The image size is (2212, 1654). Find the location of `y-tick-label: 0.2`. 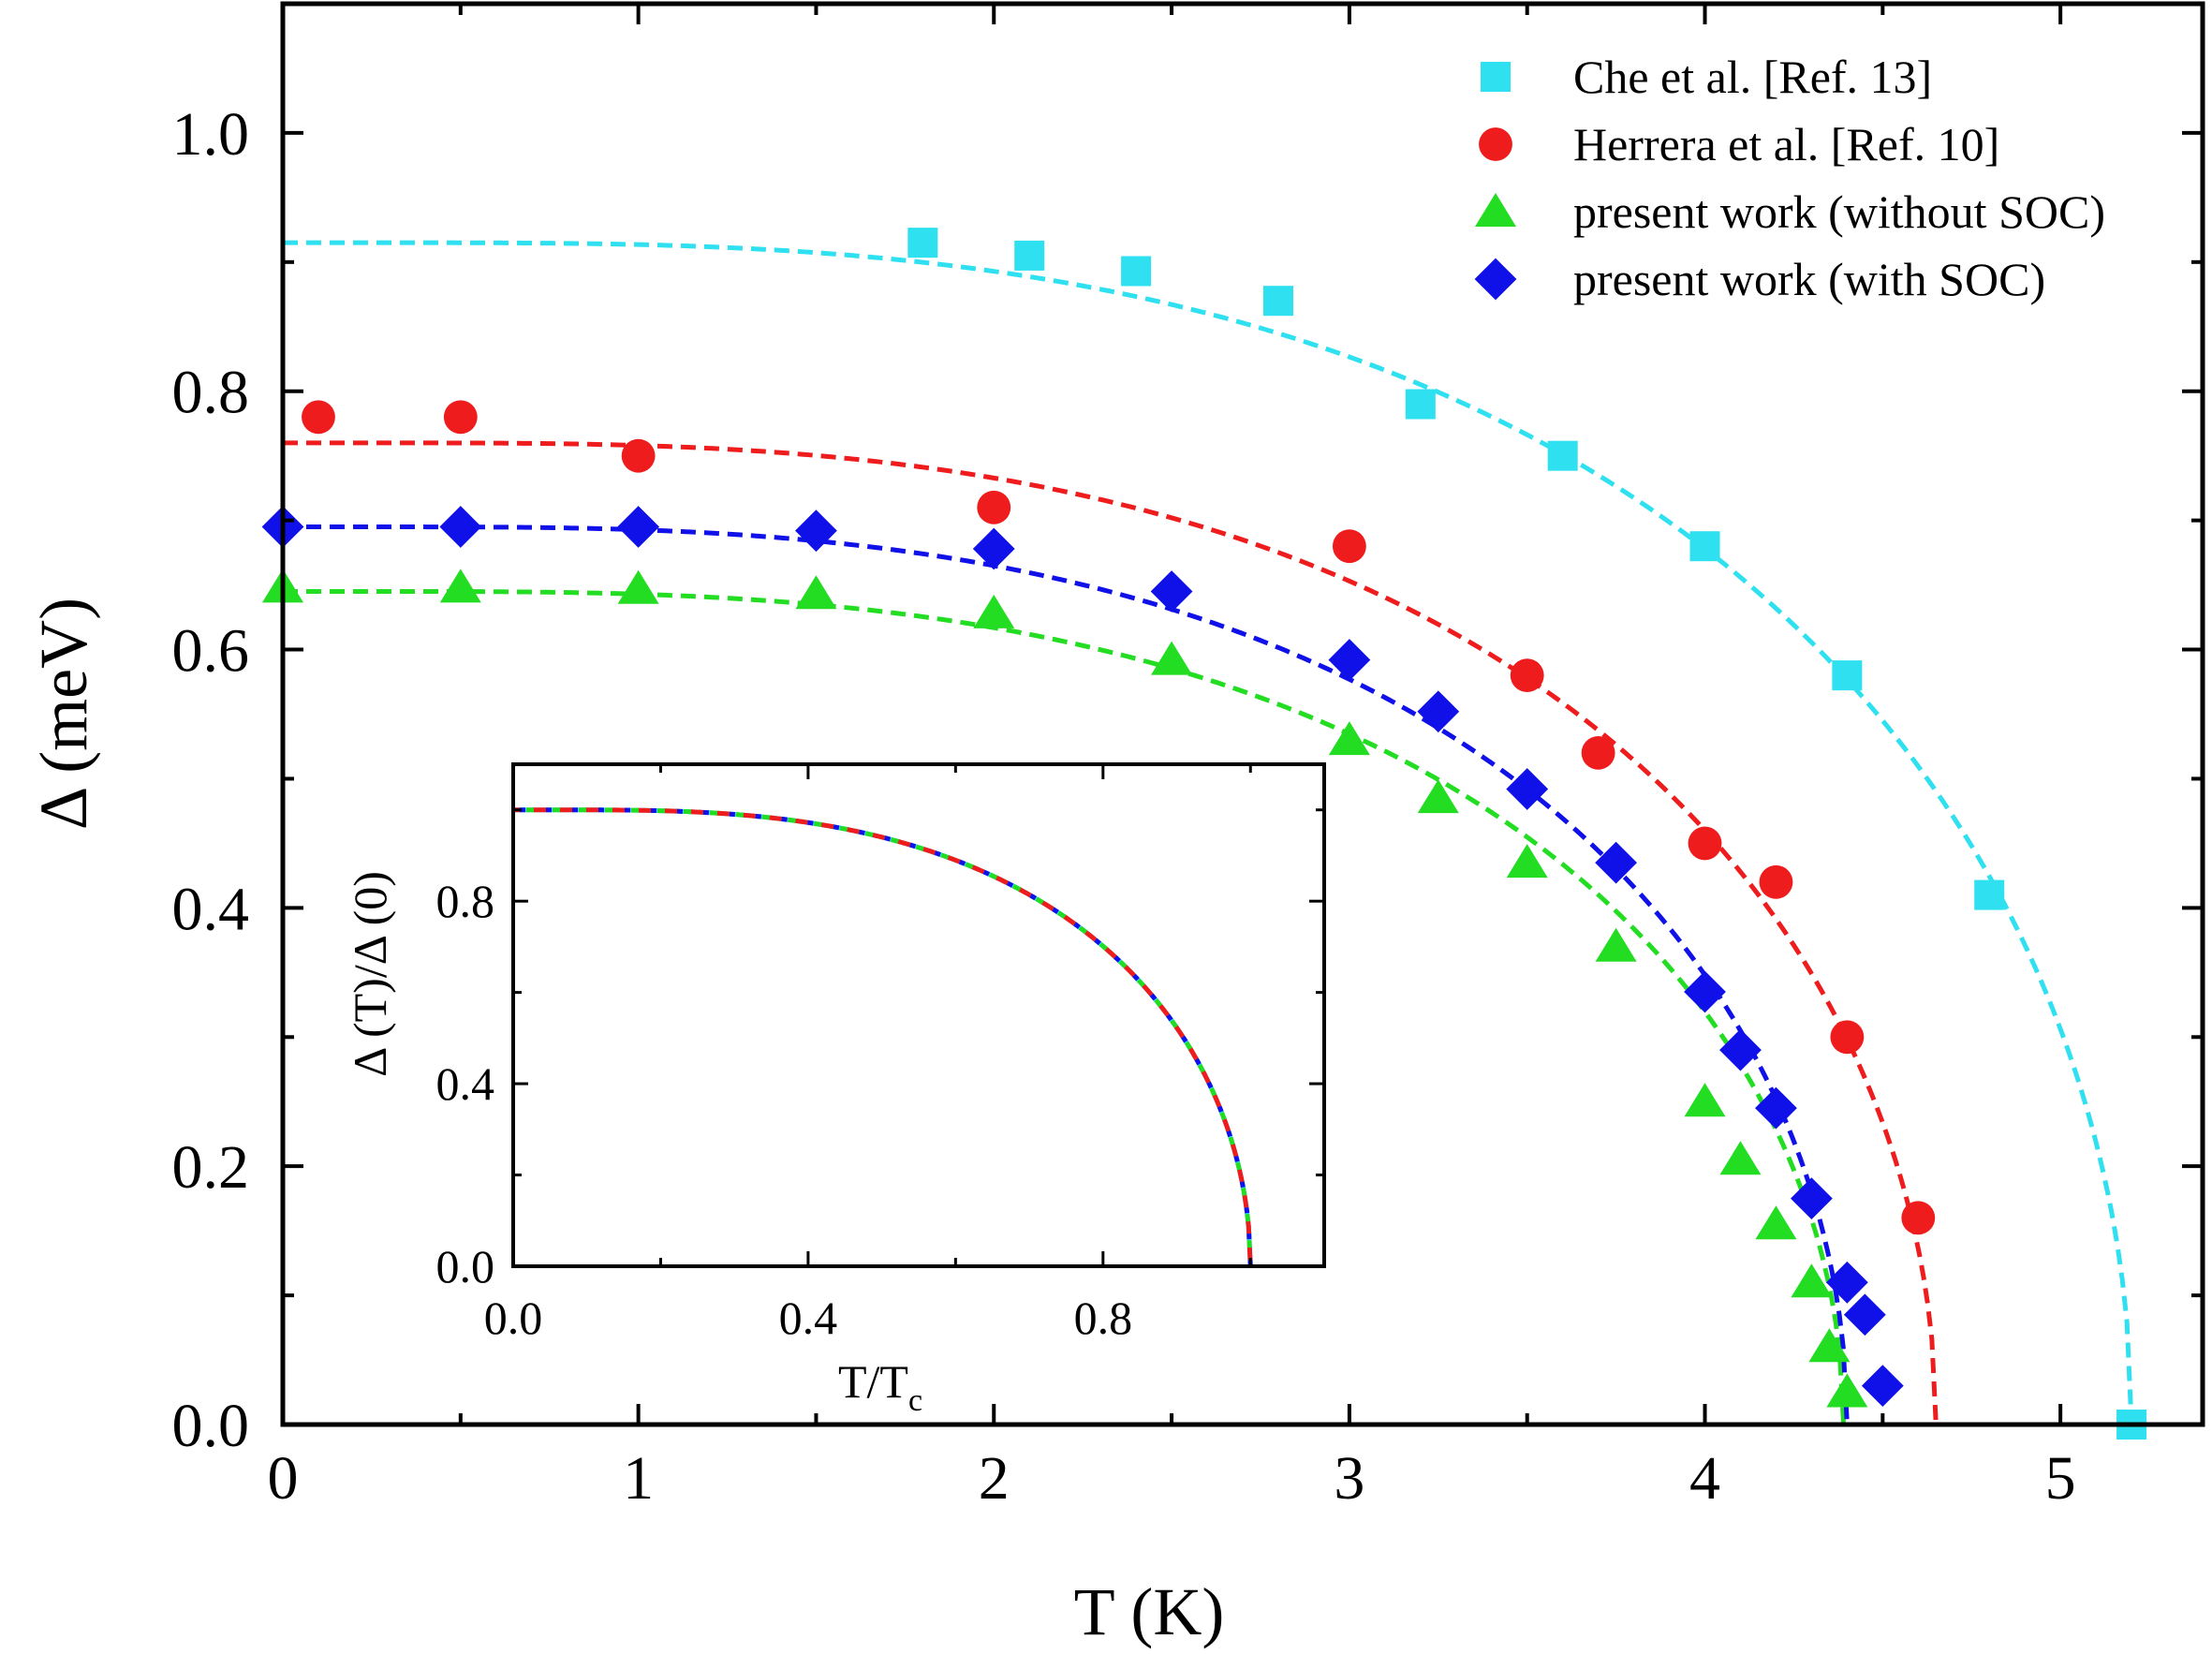

y-tick-label: 0.2 is located at coordinates (211, 1167).